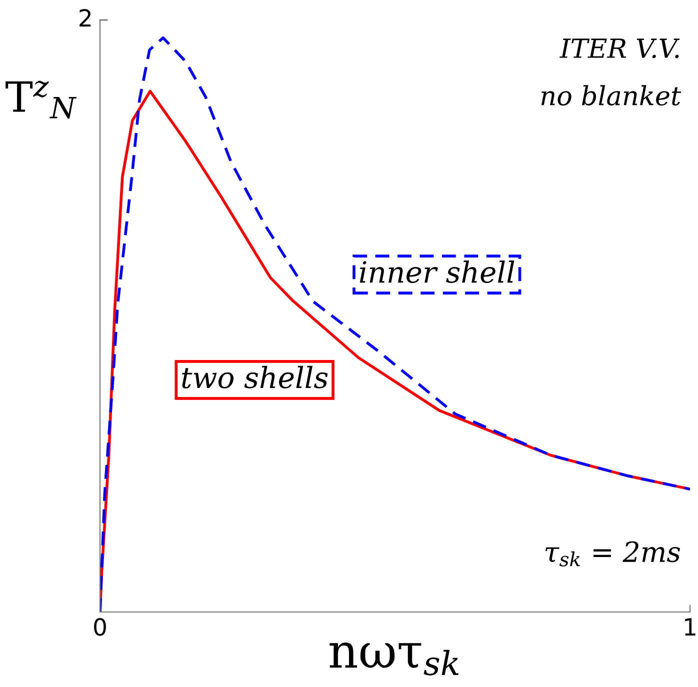 This screenshot has width=698, height=687. I want to click on annotation: no blanket, so click(611, 95).